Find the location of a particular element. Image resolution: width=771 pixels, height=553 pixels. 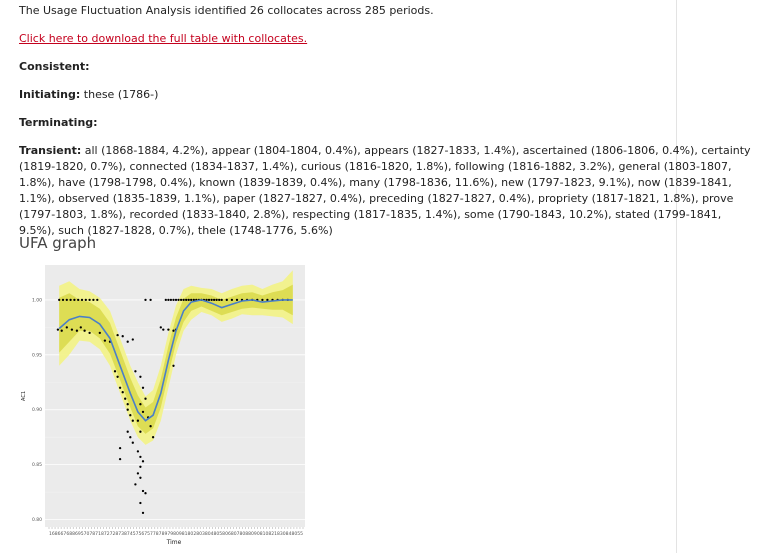

y-tick-label: 0.95 is located at coordinates (37, 355).